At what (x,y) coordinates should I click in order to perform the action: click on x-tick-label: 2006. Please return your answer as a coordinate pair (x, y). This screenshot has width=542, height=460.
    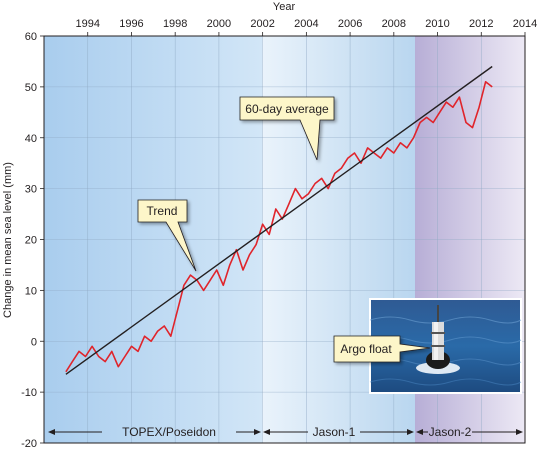
    Looking at the image, I should click on (350, 24).